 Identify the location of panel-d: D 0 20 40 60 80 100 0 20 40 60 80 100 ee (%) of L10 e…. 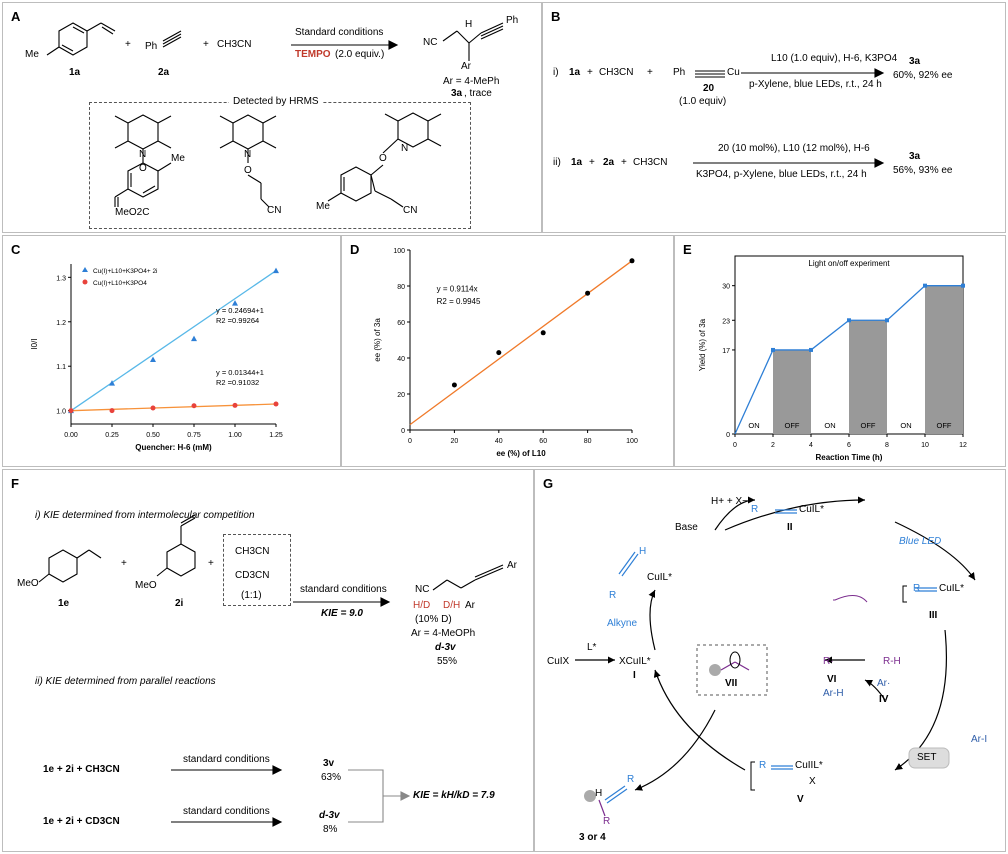
(507, 351).